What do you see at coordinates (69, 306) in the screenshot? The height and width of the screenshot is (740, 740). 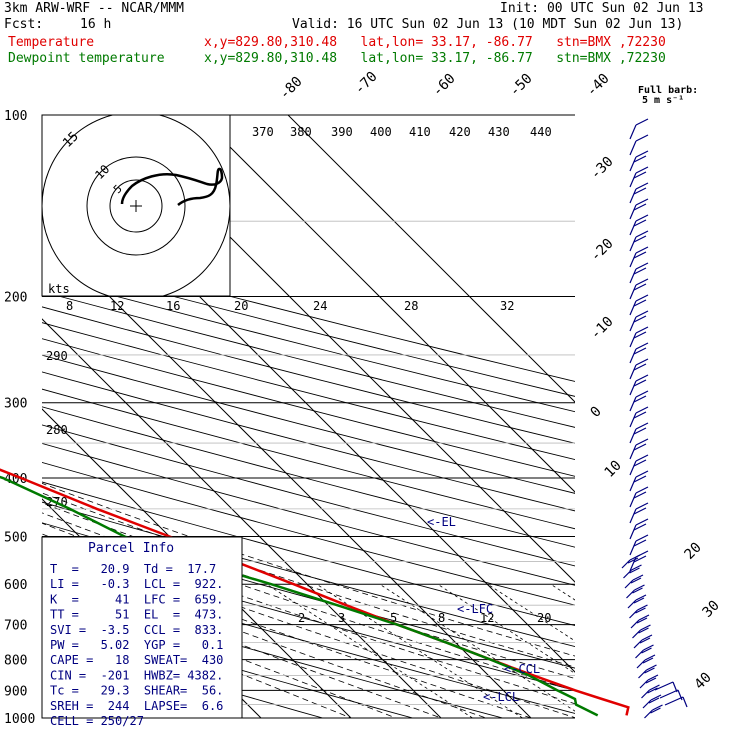 I see `speed-label: 8` at bounding box center [69, 306].